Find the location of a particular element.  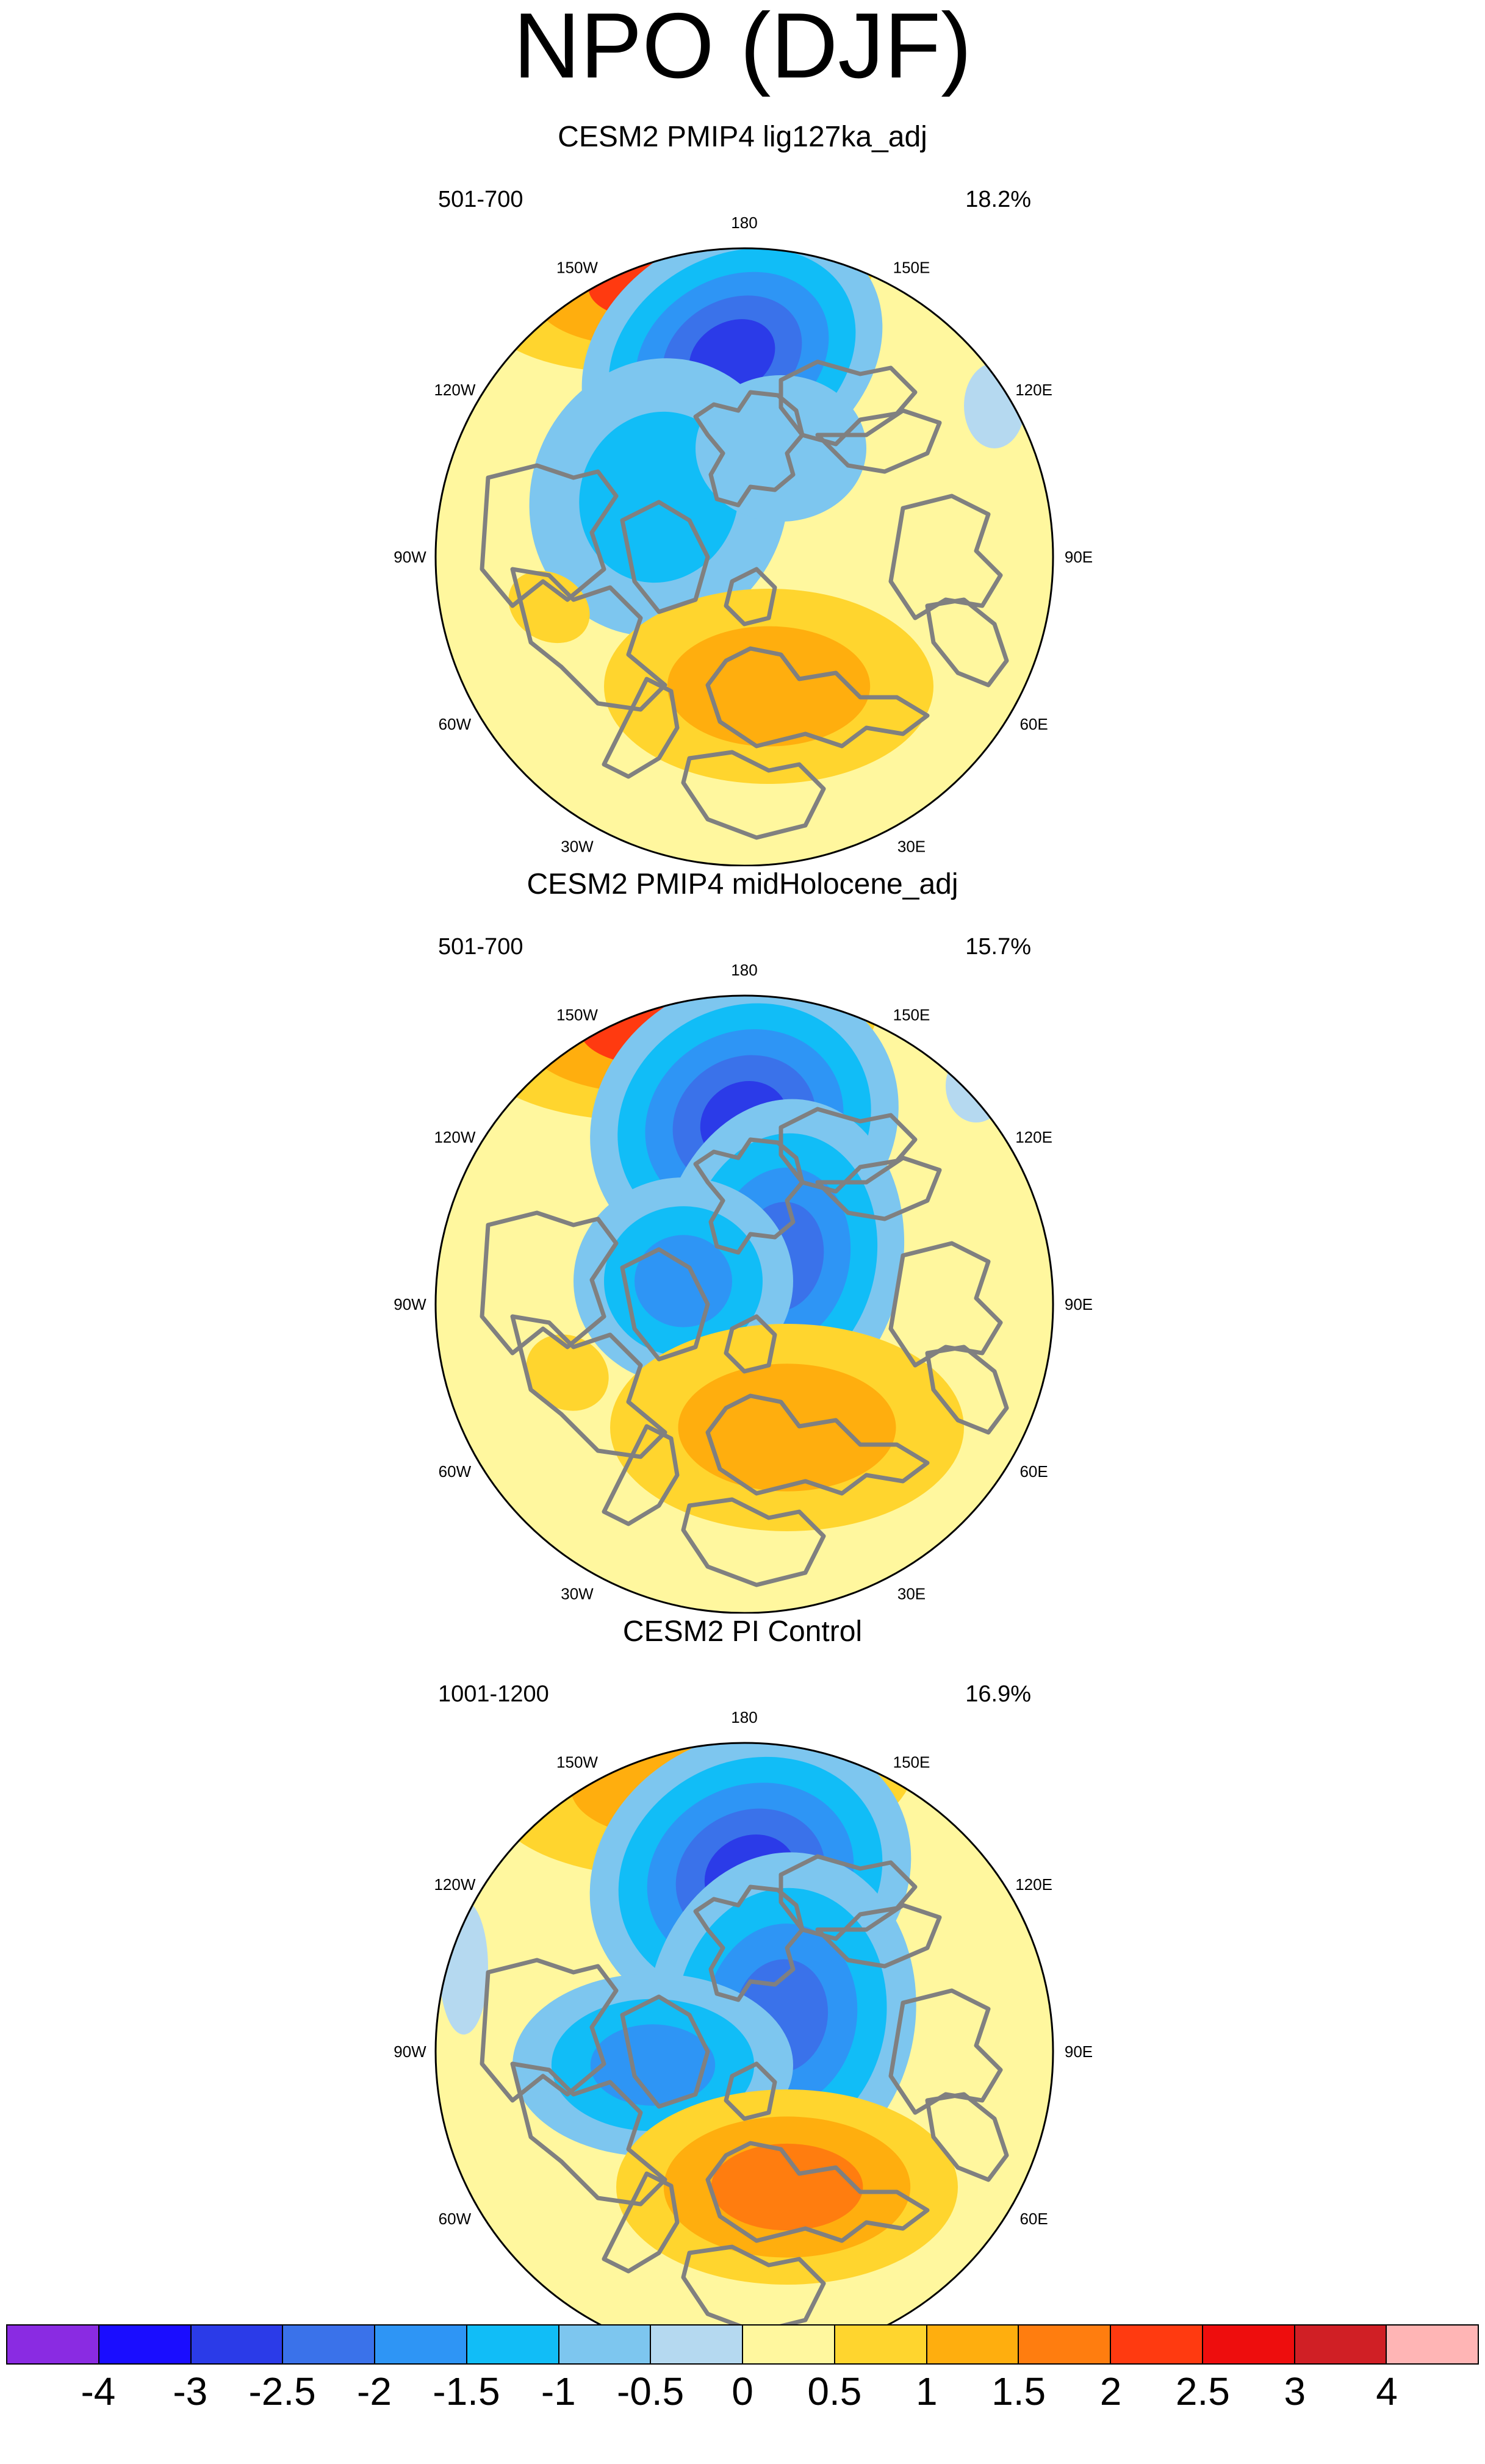

figure-title: NPO (DJF) is located at coordinates (743, 49).